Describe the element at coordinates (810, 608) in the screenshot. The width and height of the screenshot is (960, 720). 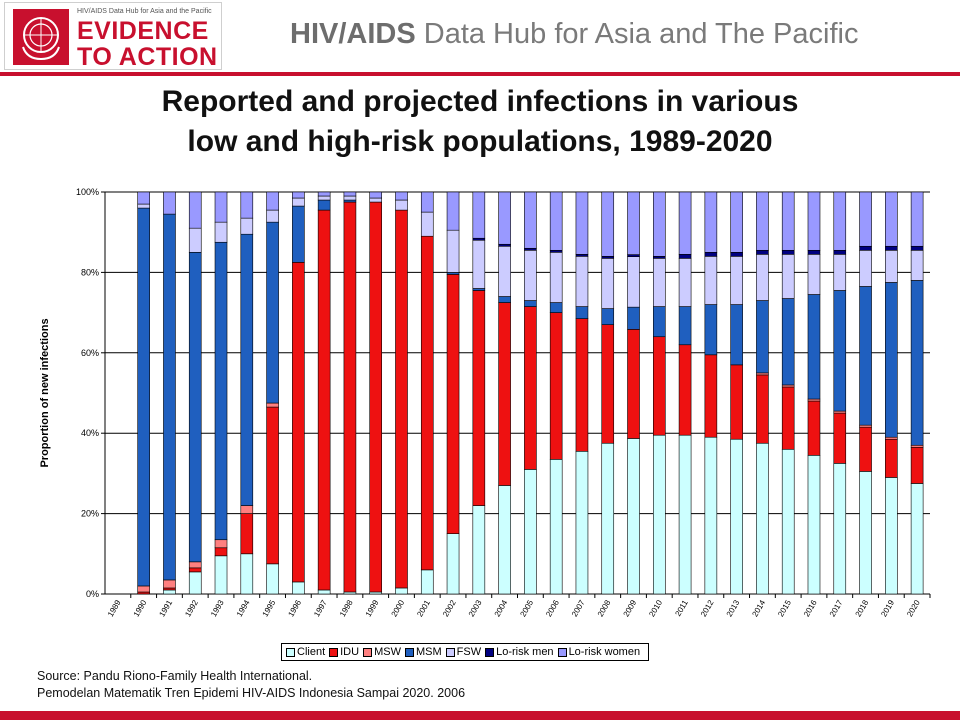
I see `x-tick-label: 2016` at that location.